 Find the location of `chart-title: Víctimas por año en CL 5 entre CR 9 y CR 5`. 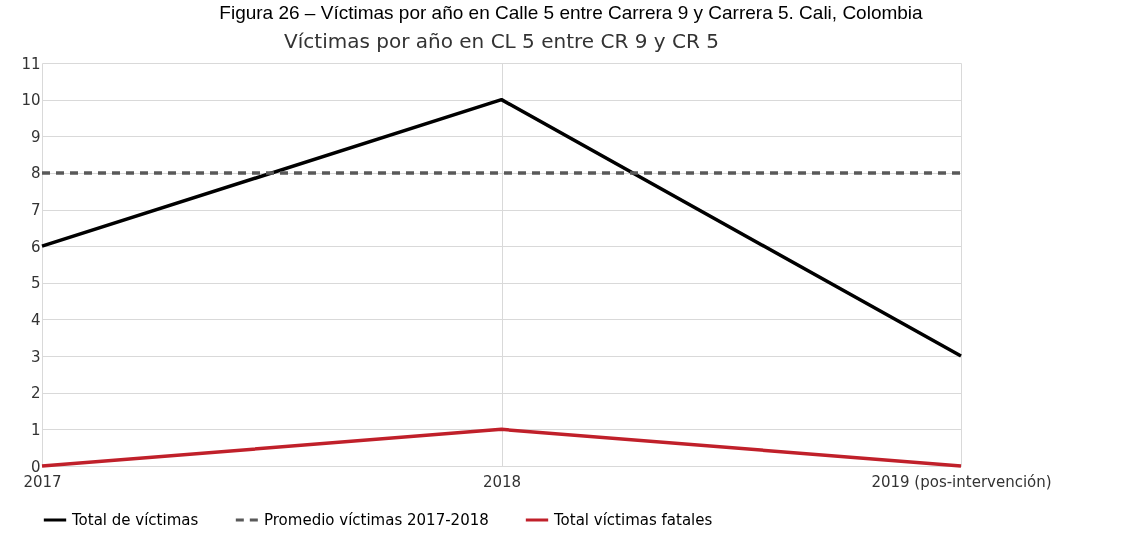

chart-title: Víctimas por año en CL 5 entre CR 9 y CR 5 is located at coordinates (501, 41).